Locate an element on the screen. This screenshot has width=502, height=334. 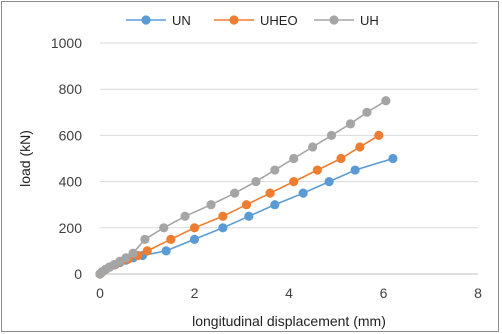
legend-item-un: UN is located at coordinates (158, 20).